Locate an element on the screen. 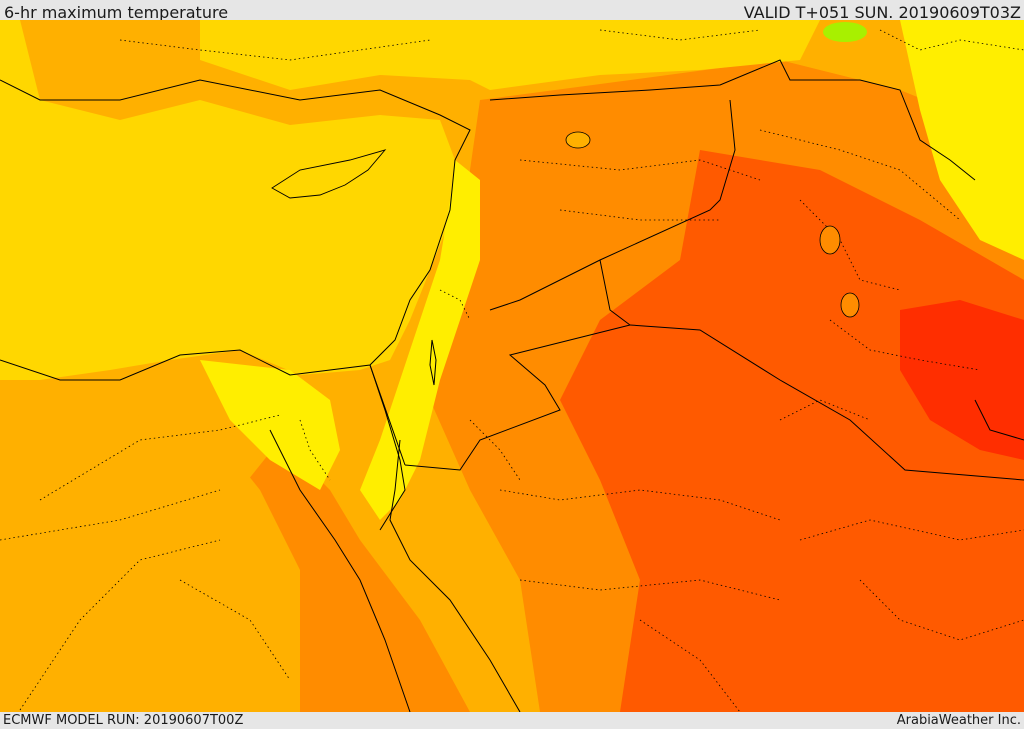 The image size is (1024, 729). cyprus-outline is located at coordinates (329, 174).